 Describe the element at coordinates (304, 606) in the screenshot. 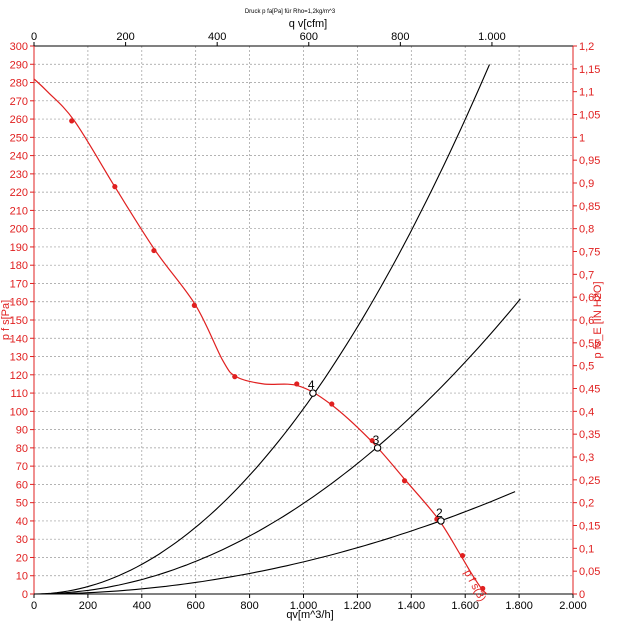

I see `x-tick-label: 1.000` at that location.